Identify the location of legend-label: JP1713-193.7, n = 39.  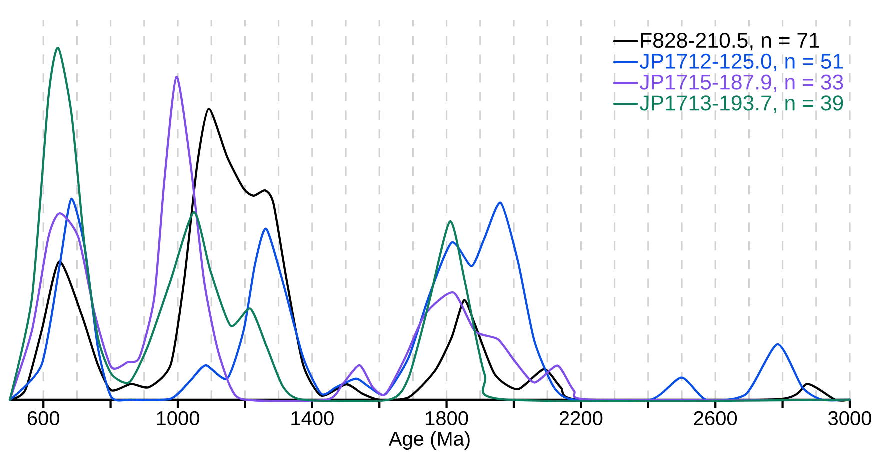
(742, 105).